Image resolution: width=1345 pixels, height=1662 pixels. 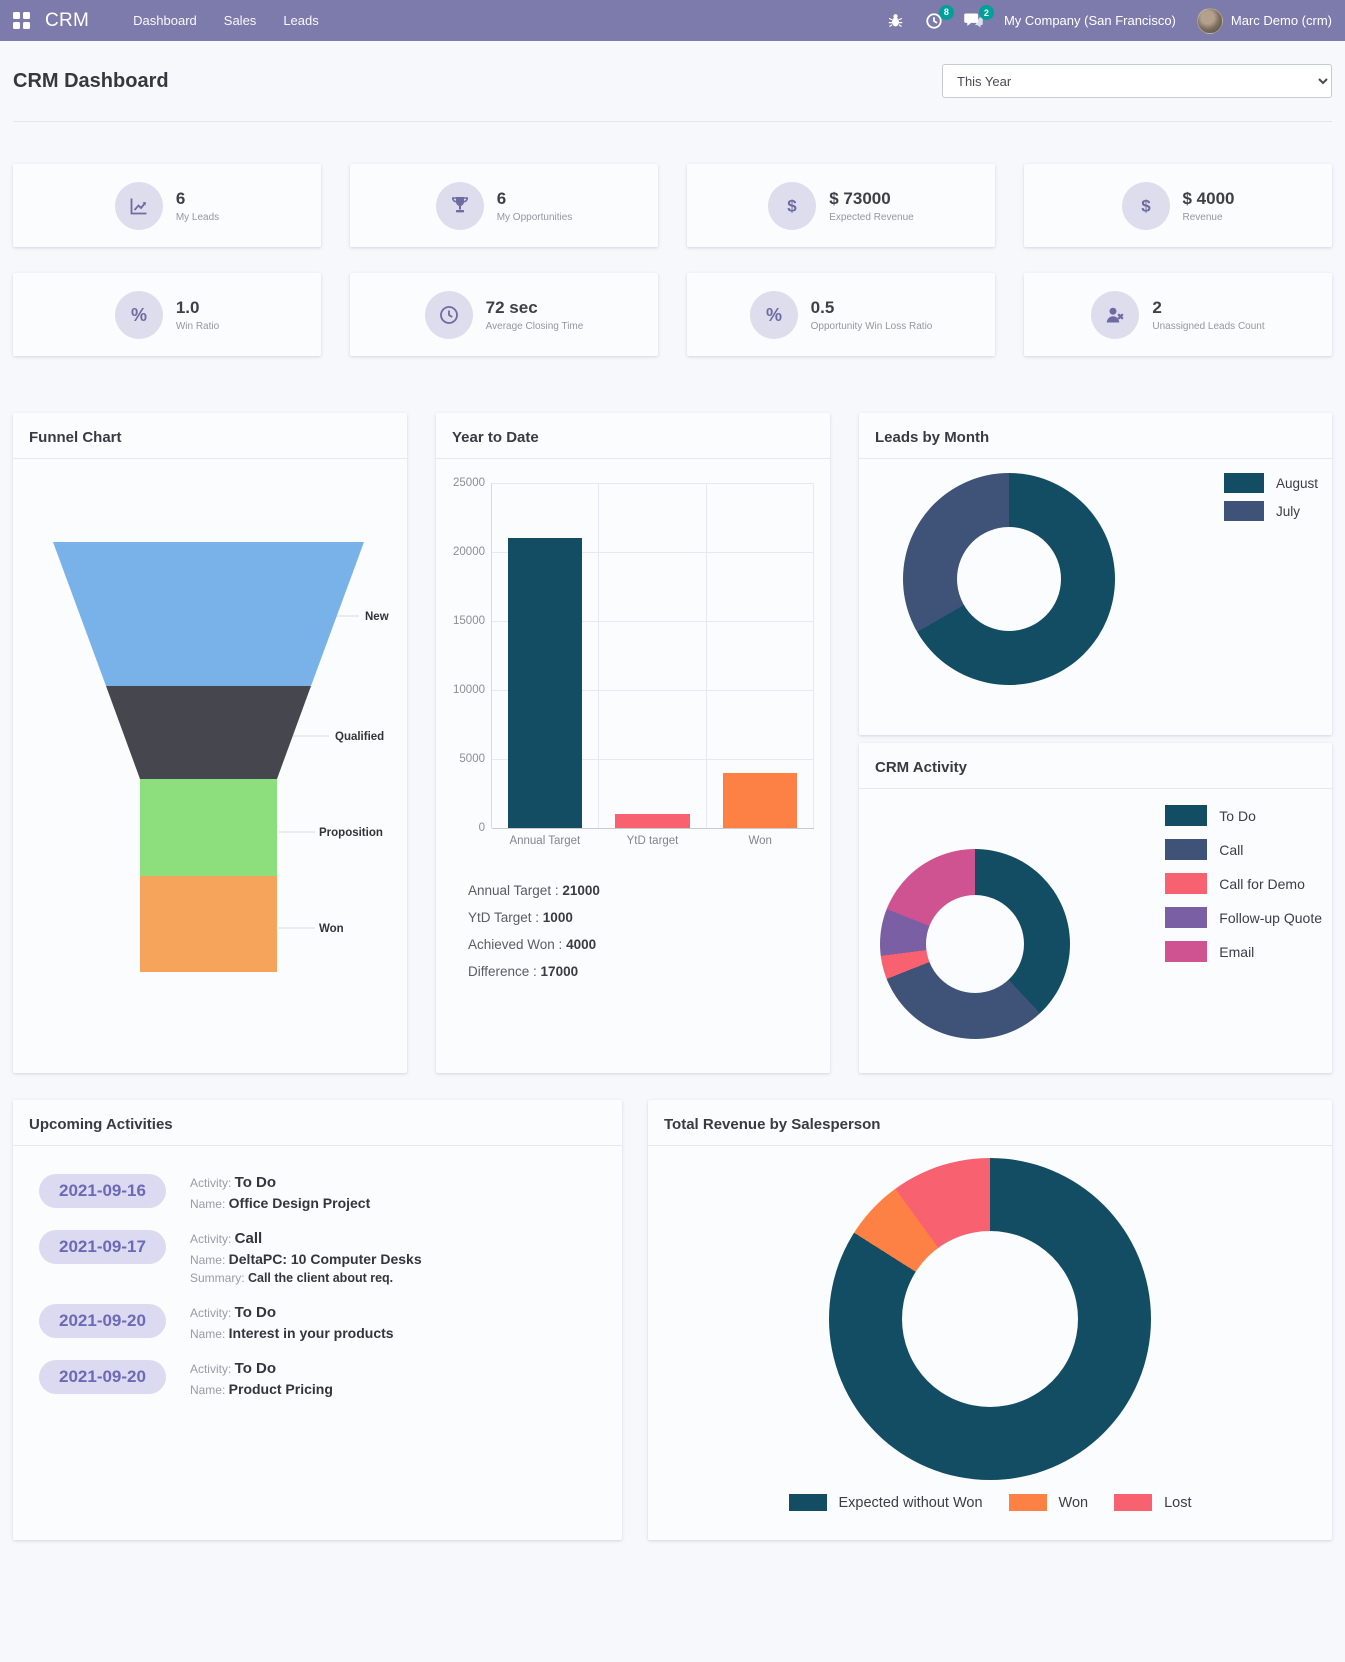 What do you see at coordinates (102, 1247) in the screenshot?
I see `activity-date-badge: 2021-09-17` at bounding box center [102, 1247].